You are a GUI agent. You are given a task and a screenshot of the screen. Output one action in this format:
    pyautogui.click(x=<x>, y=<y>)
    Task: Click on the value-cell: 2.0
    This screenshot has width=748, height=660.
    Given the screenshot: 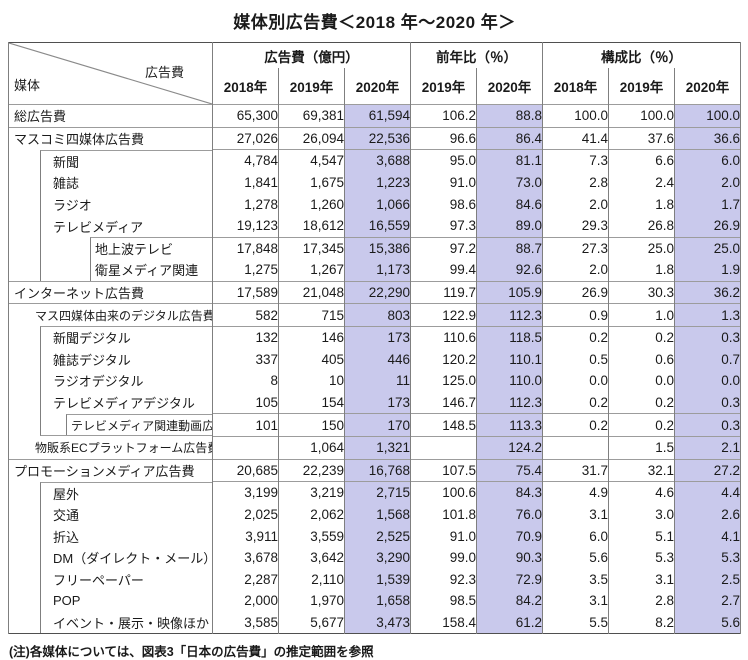 What is the action you would take?
    pyautogui.click(x=576, y=204)
    